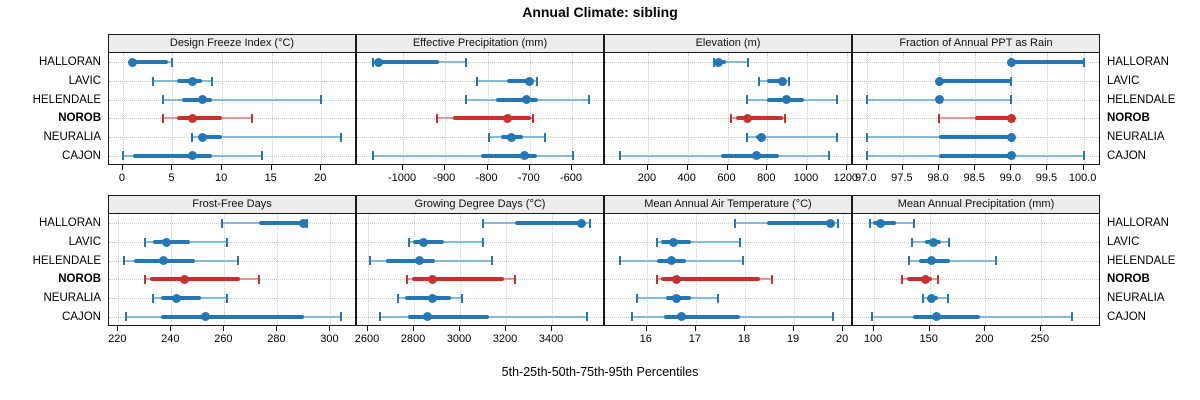 The image size is (1200, 400). Describe the element at coordinates (766, 178) in the screenshot. I see `axis-tick-label: 800` at that location.